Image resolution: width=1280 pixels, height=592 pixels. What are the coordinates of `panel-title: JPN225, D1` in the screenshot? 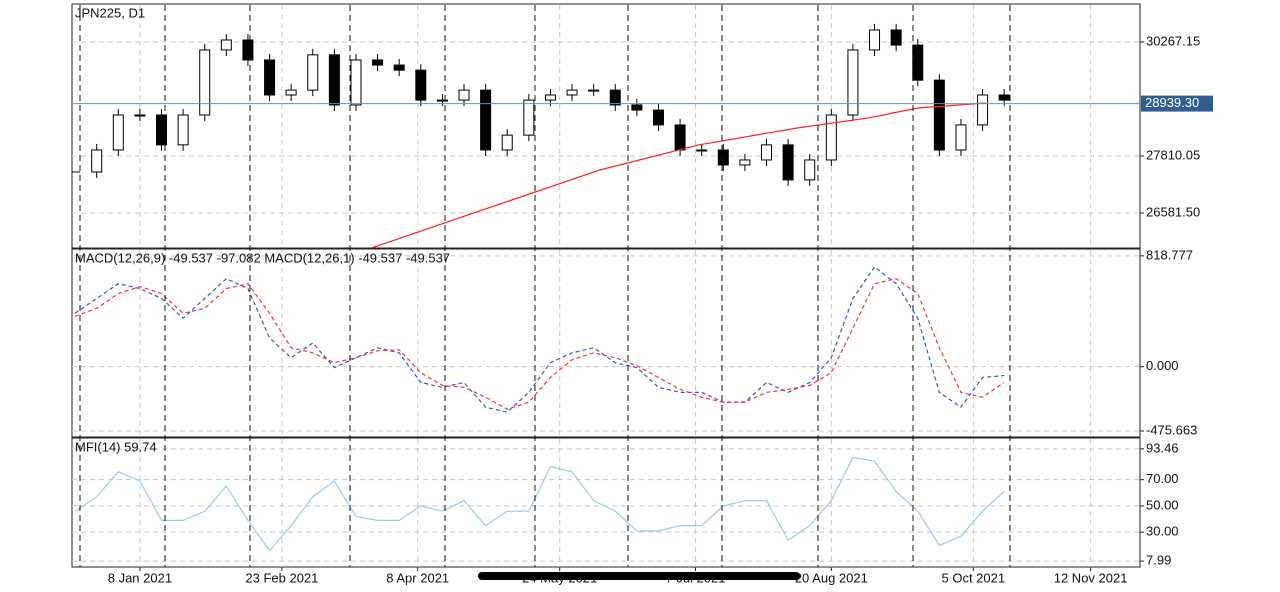 It's located at (110, 12).